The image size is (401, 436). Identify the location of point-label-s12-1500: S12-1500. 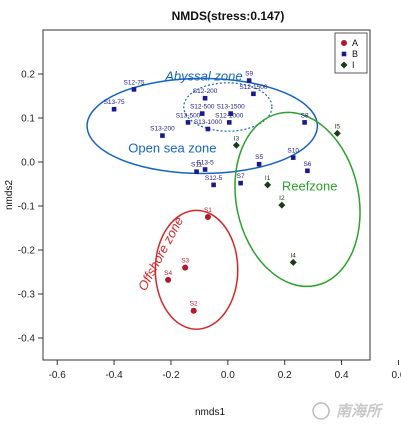
(253, 87).